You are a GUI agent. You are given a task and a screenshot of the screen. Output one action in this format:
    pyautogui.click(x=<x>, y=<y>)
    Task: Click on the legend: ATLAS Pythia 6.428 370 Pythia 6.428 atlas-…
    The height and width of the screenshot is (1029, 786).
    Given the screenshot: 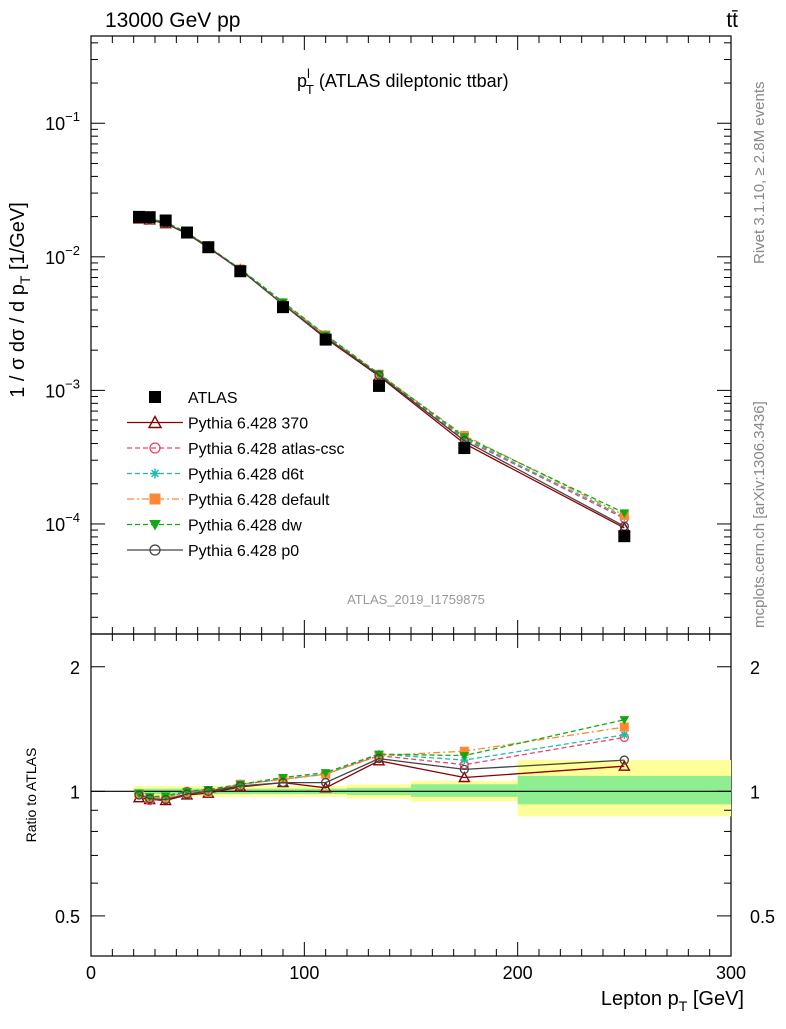 What is the action you would take?
    pyautogui.click(x=236, y=475)
    